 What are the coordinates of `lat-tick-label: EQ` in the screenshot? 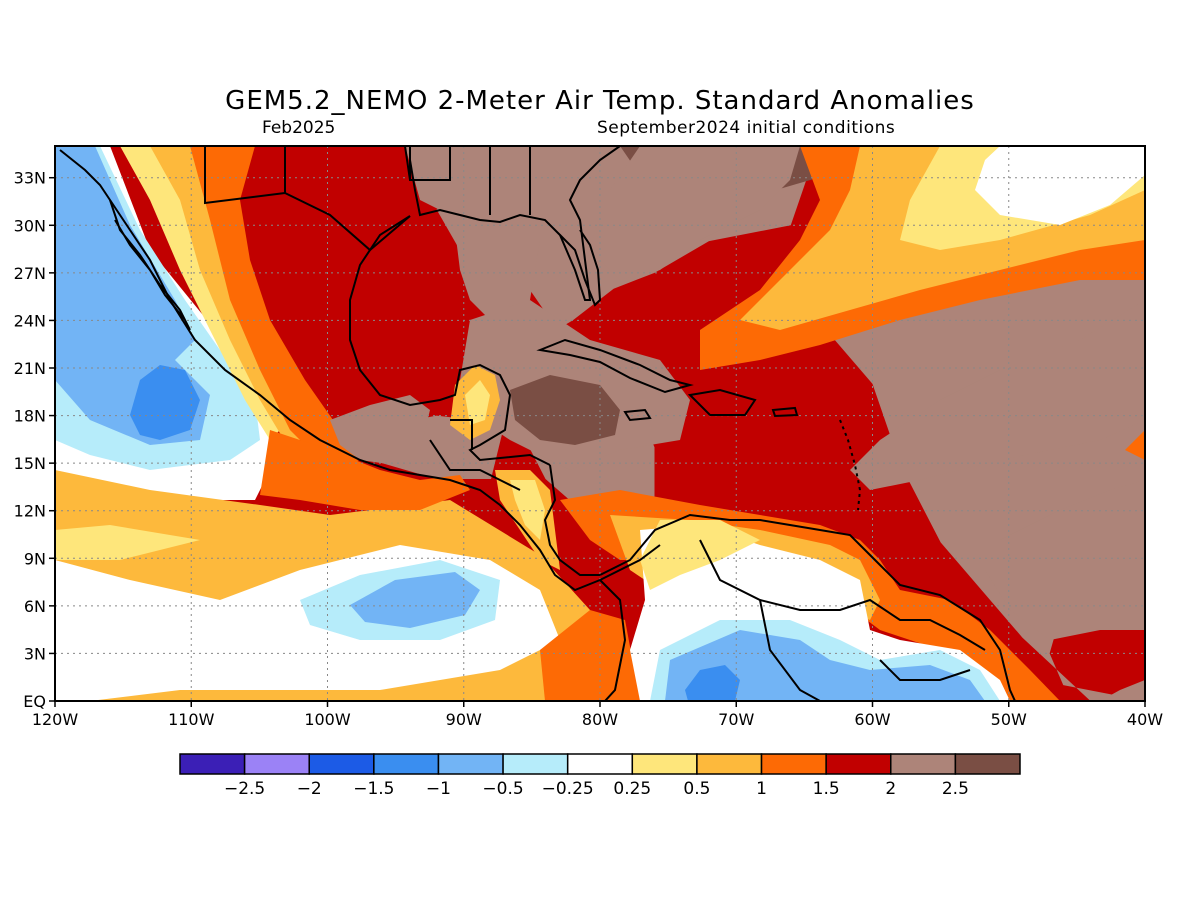 It's located at (34, 701).